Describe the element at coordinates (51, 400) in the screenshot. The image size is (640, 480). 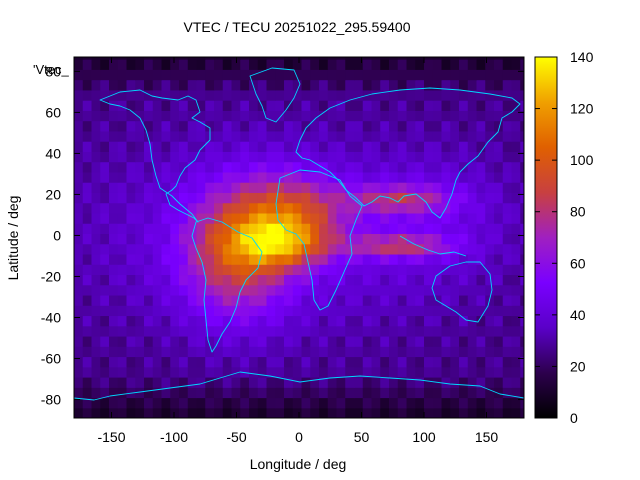
I see `y-tick-label: -80` at that location.